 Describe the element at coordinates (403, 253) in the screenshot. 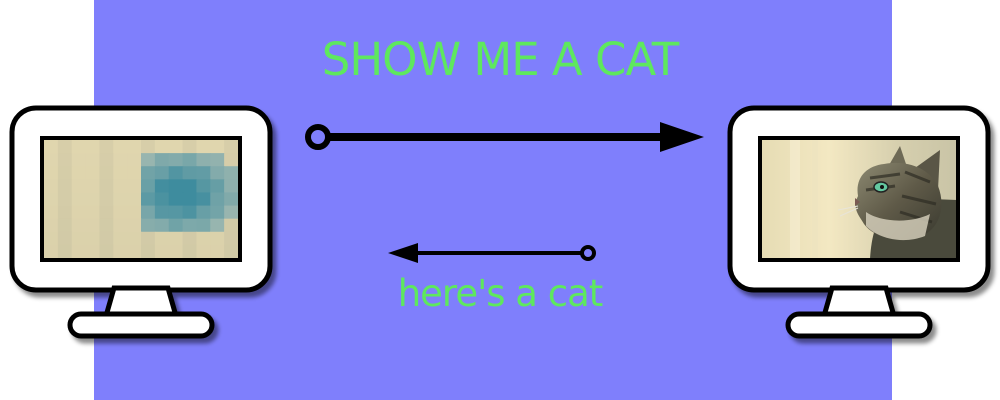

I see `arrow-left-icon` at that location.